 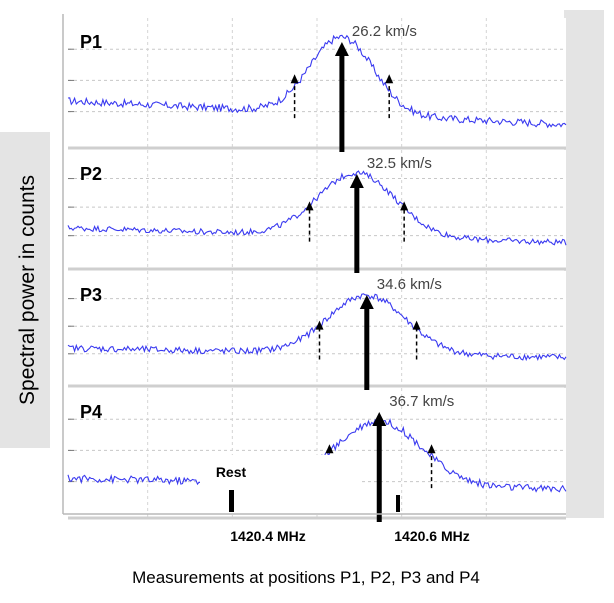 I want to click on ylabel-band, so click(x=25, y=290).